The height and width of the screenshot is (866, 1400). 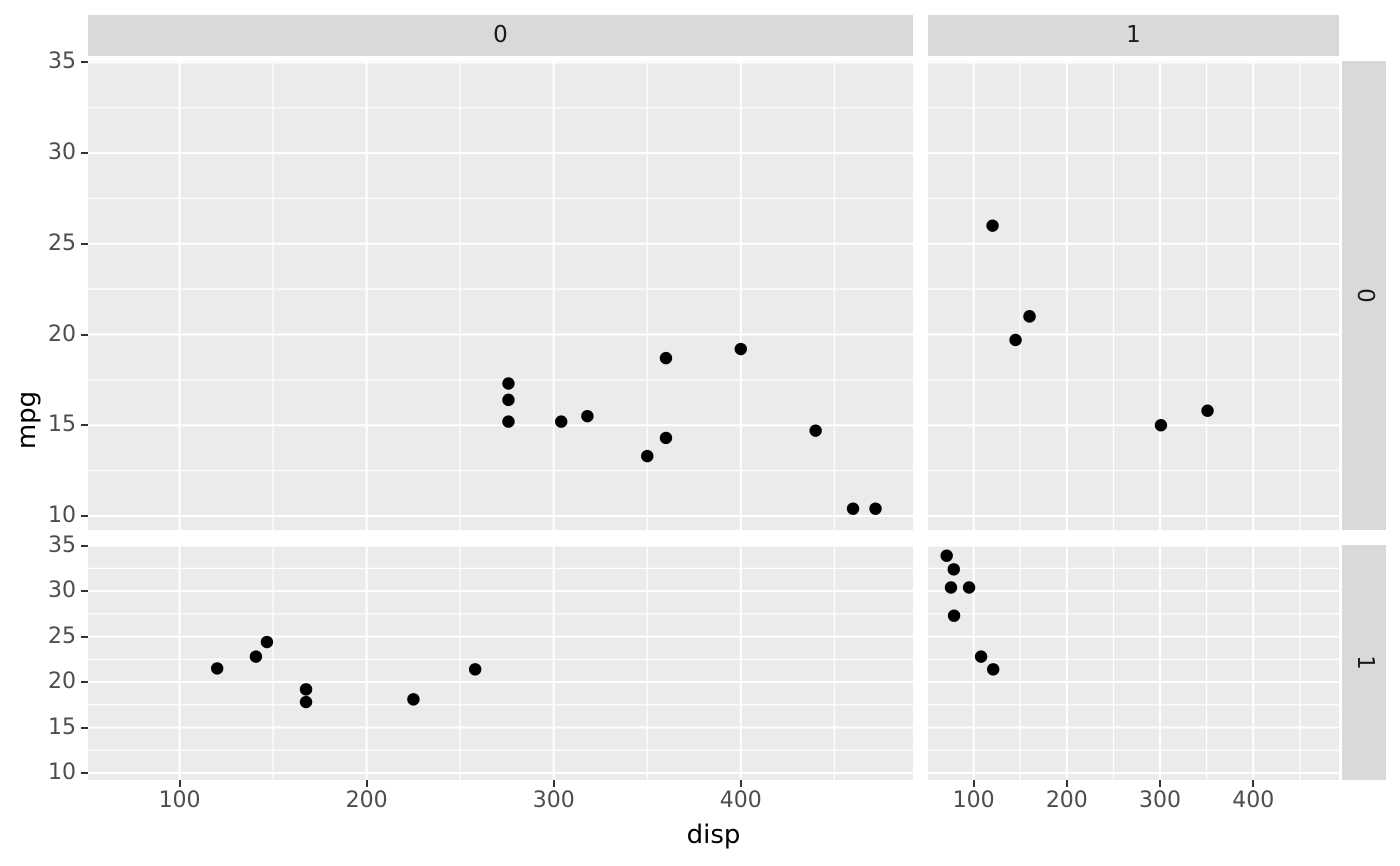 I want to click on facet-column-strip-0: 0, so click(x=500, y=35).